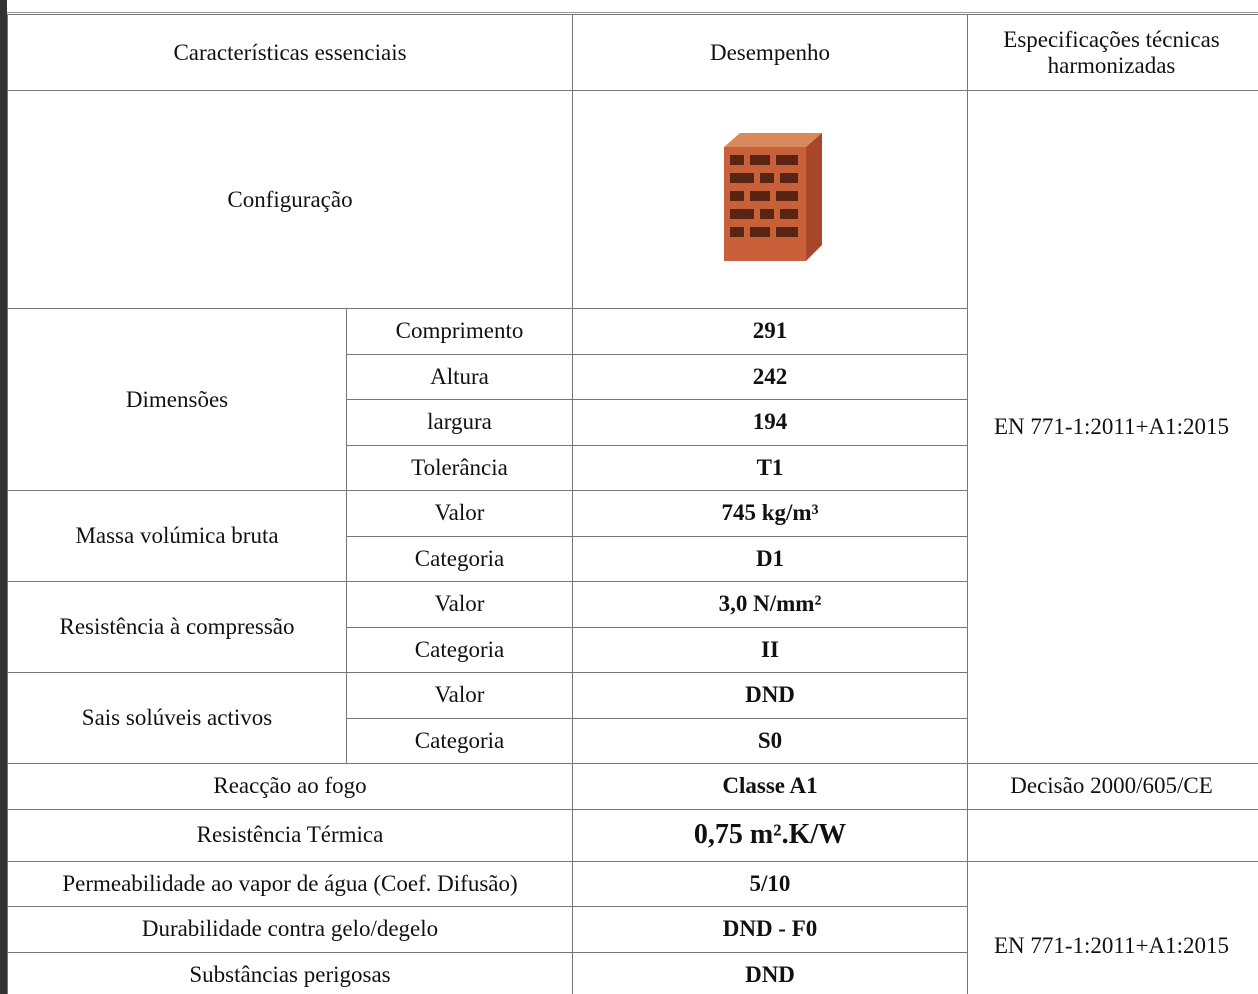 This screenshot has width=1258, height=994. I want to click on row-value: 745 kg/m³, so click(770, 513).